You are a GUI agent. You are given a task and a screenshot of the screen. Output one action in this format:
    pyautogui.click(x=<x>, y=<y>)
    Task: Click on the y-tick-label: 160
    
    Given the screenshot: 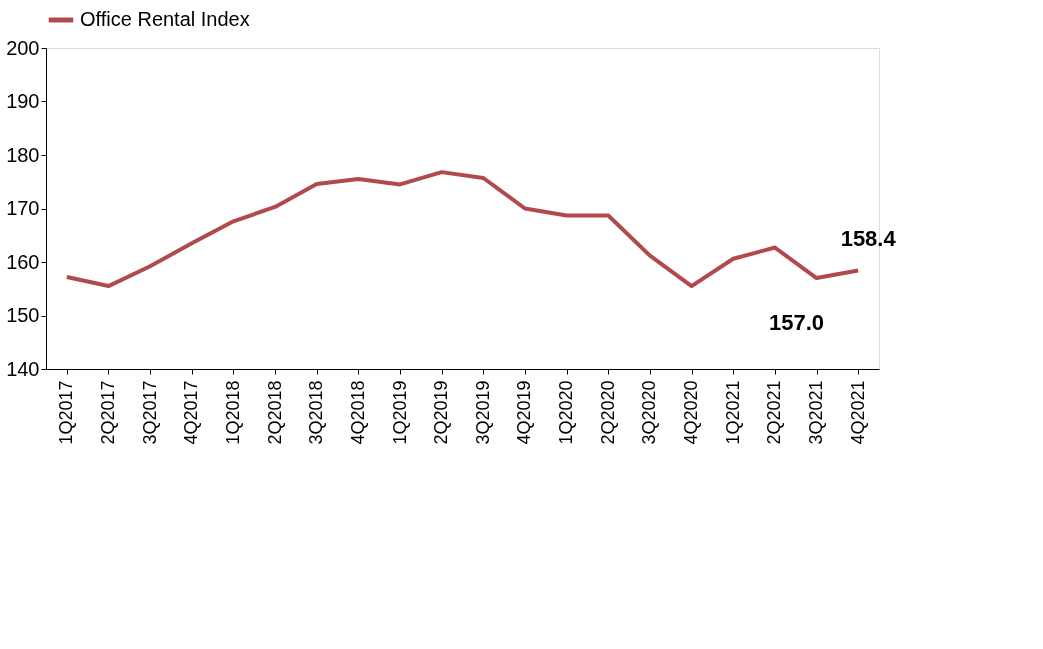 What is the action you would take?
    pyautogui.click(x=23, y=261)
    